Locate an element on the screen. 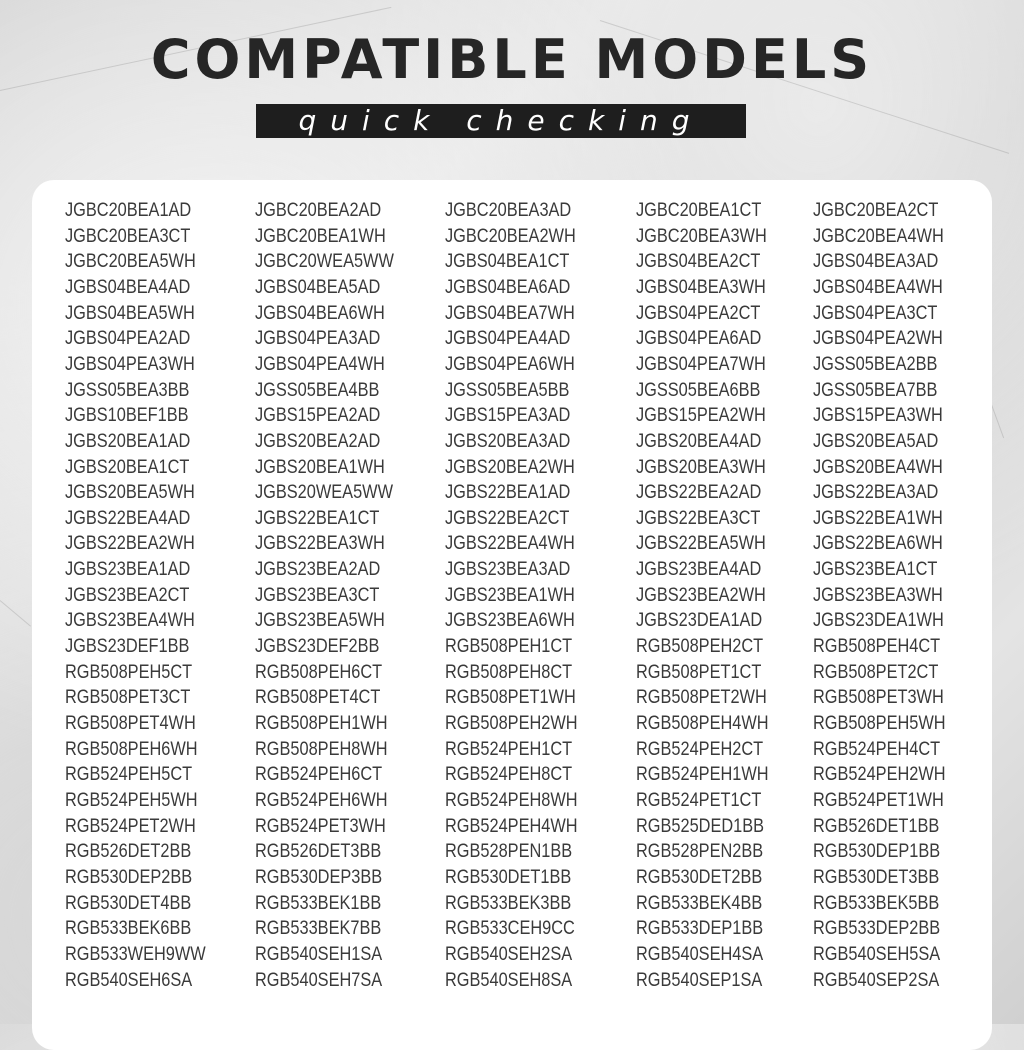 Image resolution: width=1024 pixels, height=1050 pixels. model-item: JGBS20BEA1AD is located at coordinates (128, 441).